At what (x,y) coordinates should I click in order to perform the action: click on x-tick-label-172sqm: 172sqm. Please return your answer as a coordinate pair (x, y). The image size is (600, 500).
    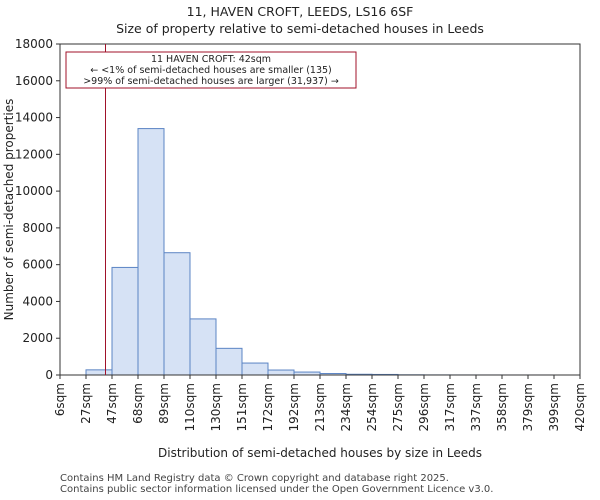
    Looking at the image, I should click on (268, 407).